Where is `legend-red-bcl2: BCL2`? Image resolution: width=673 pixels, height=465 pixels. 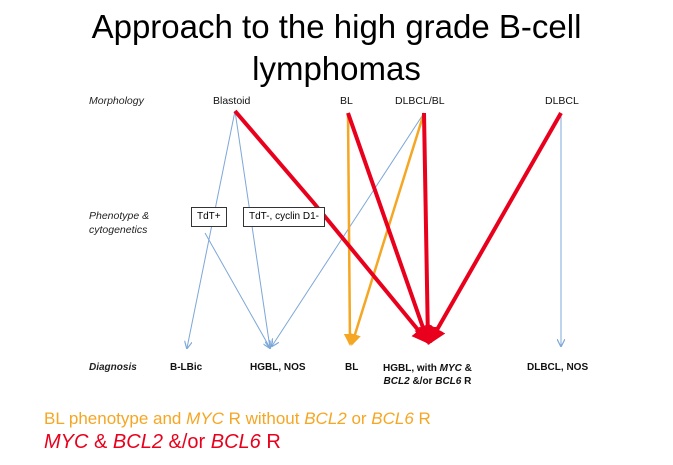 legend-red-bcl2: BCL2 is located at coordinates (137, 442).